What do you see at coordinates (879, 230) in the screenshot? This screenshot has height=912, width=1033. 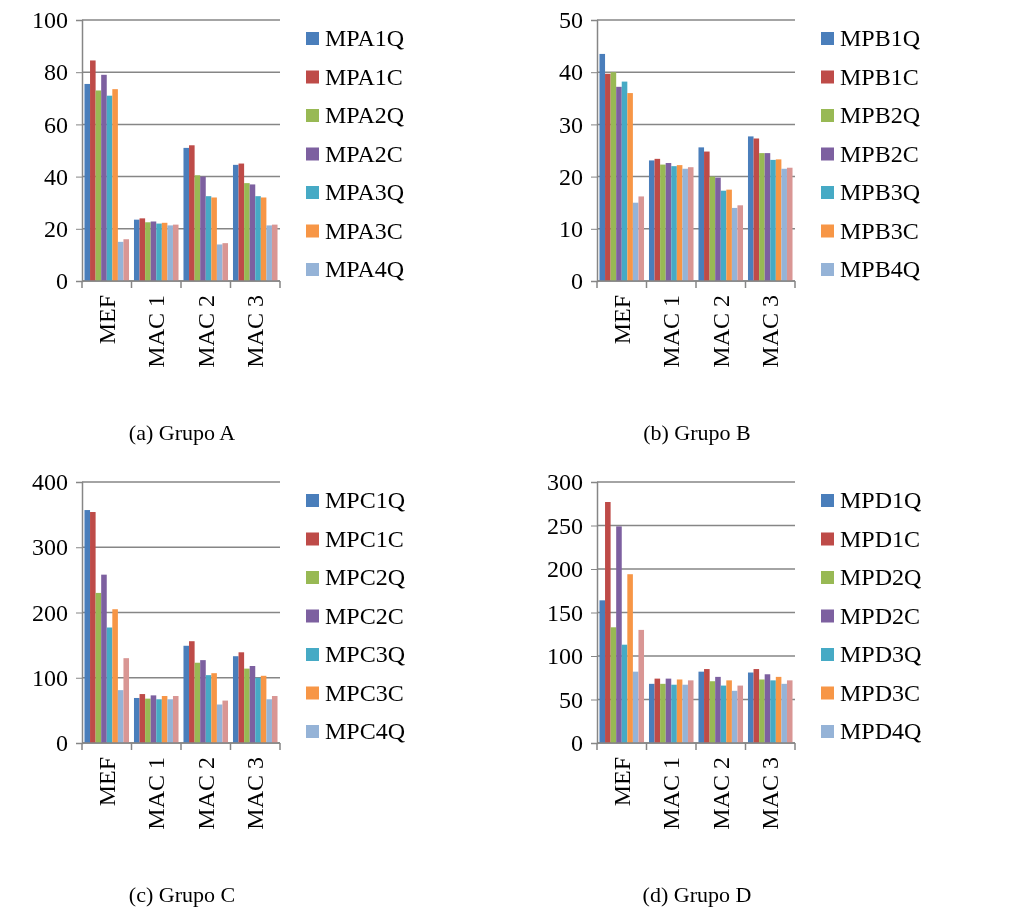 I see `legend-label: MPB3C` at bounding box center [879, 230].